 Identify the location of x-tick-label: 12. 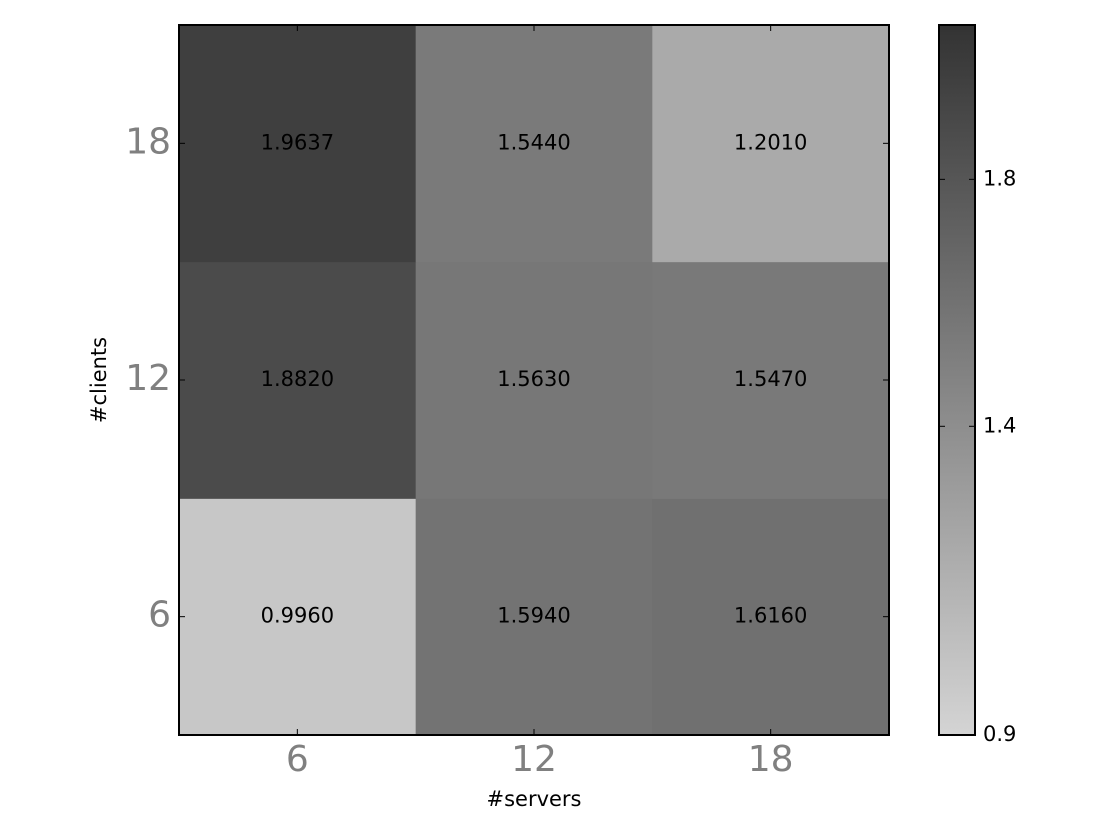
(534, 759).